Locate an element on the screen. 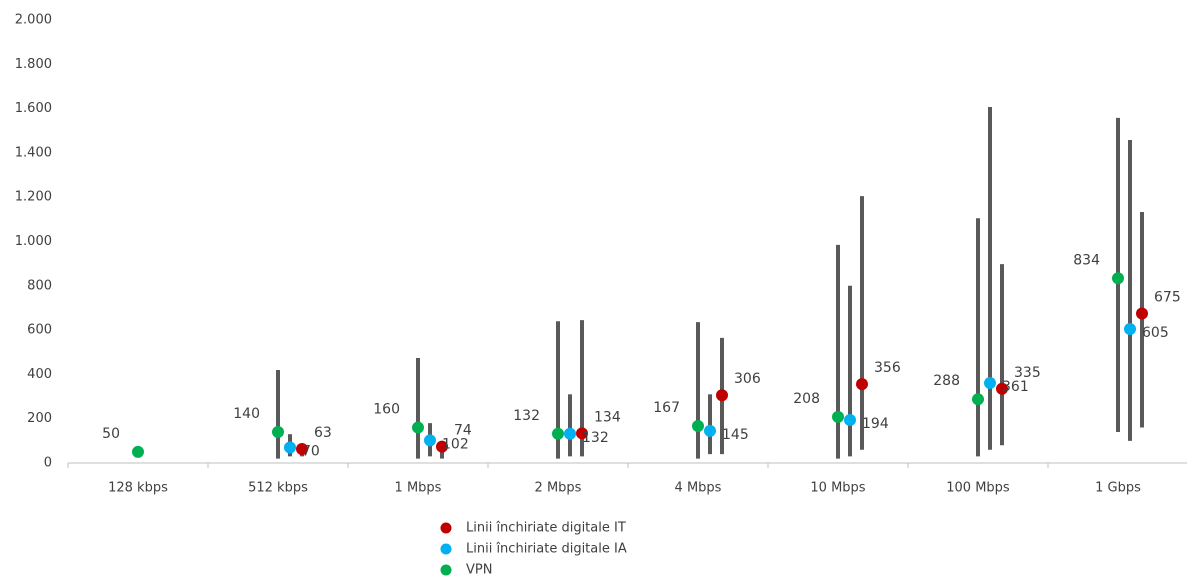 This screenshot has width=1187, height=585. y-tick-label: 1.400 is located at coordinates (33, 152).